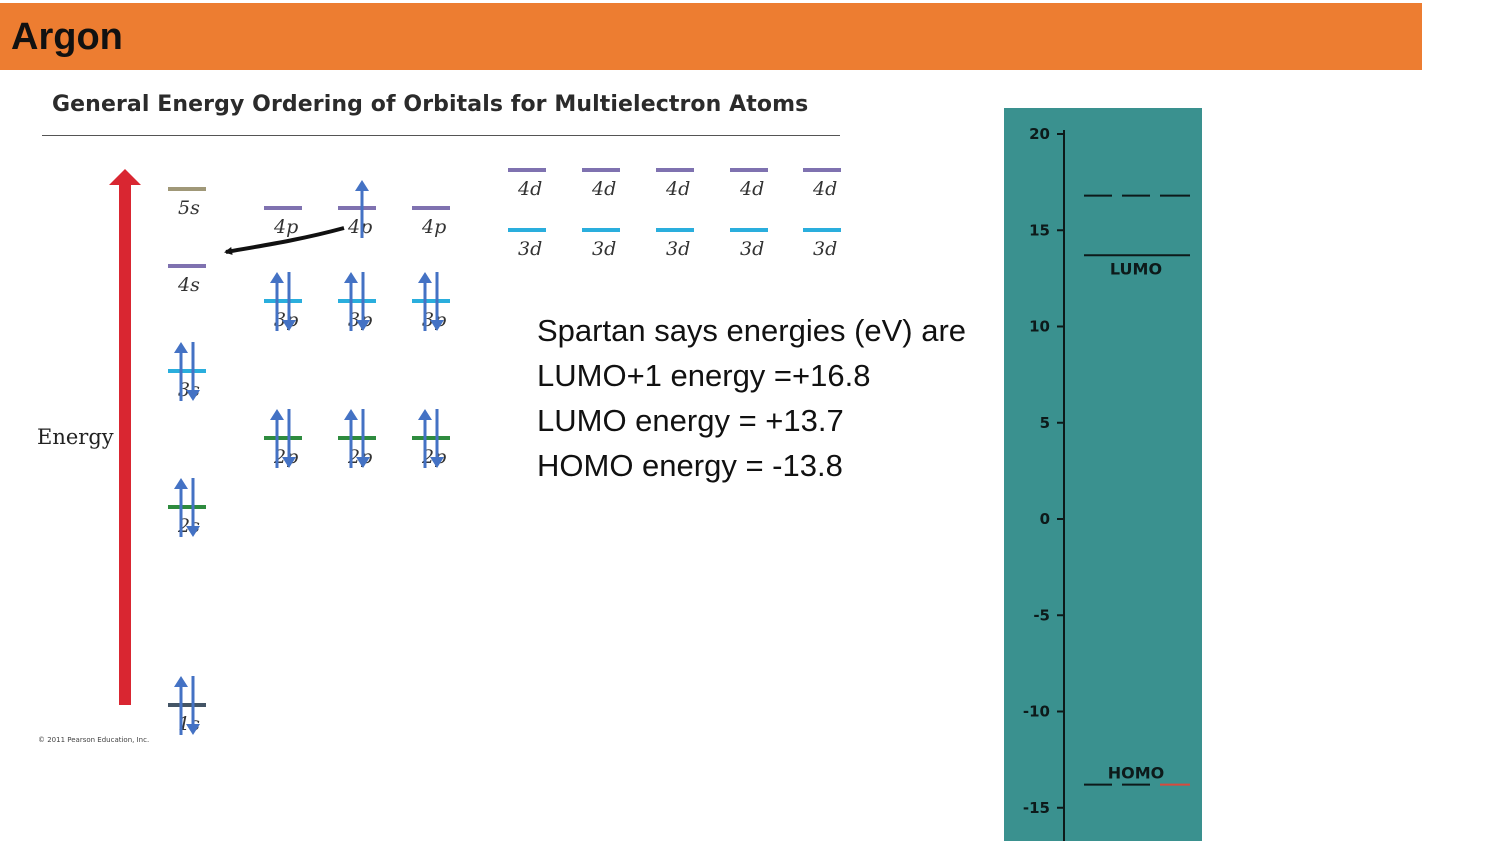  Describe the element at coordinates (1036, 808) in the screenshot. I see `y-tick-label: -15` at that location.